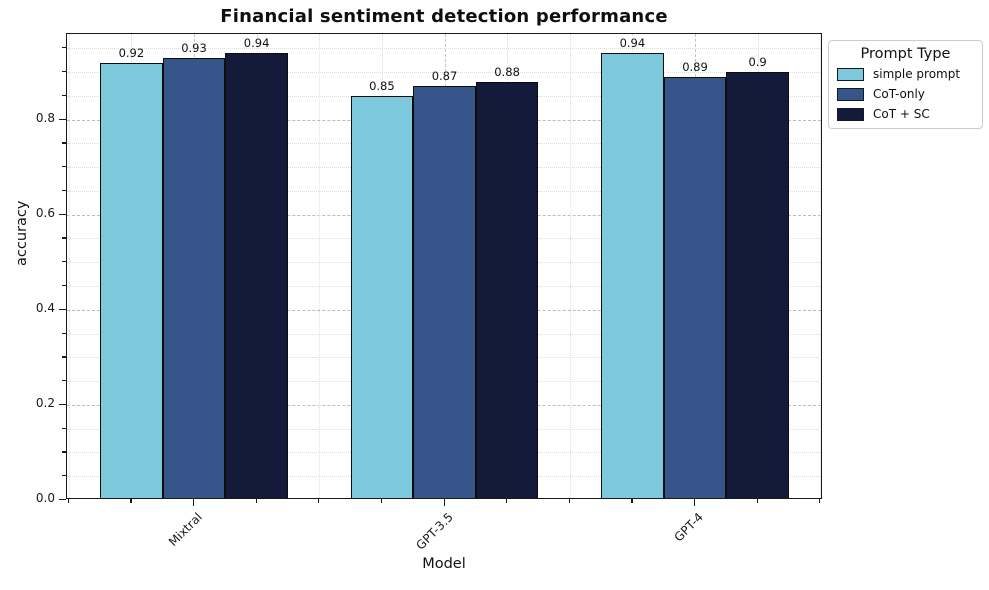 This screenshot has height=590, width=989. What do you see at coordinates (899, 94) in the screenshot?
I see `legend-label: CoT-only` at bounding box center [899, 94].